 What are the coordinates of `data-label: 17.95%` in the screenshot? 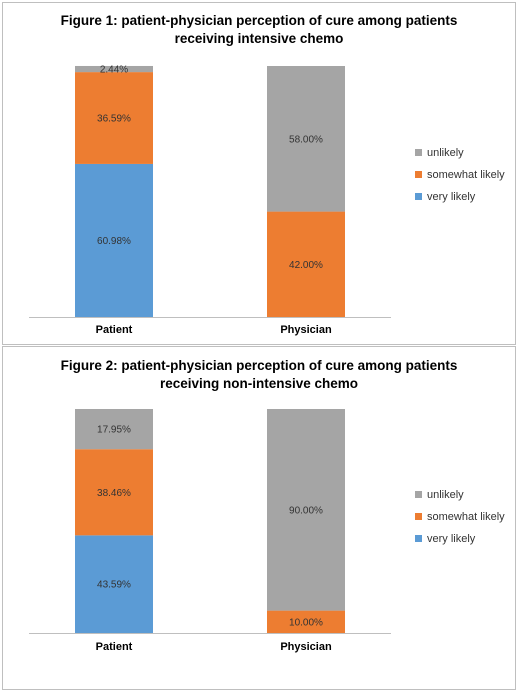 It's located at (114, 430).